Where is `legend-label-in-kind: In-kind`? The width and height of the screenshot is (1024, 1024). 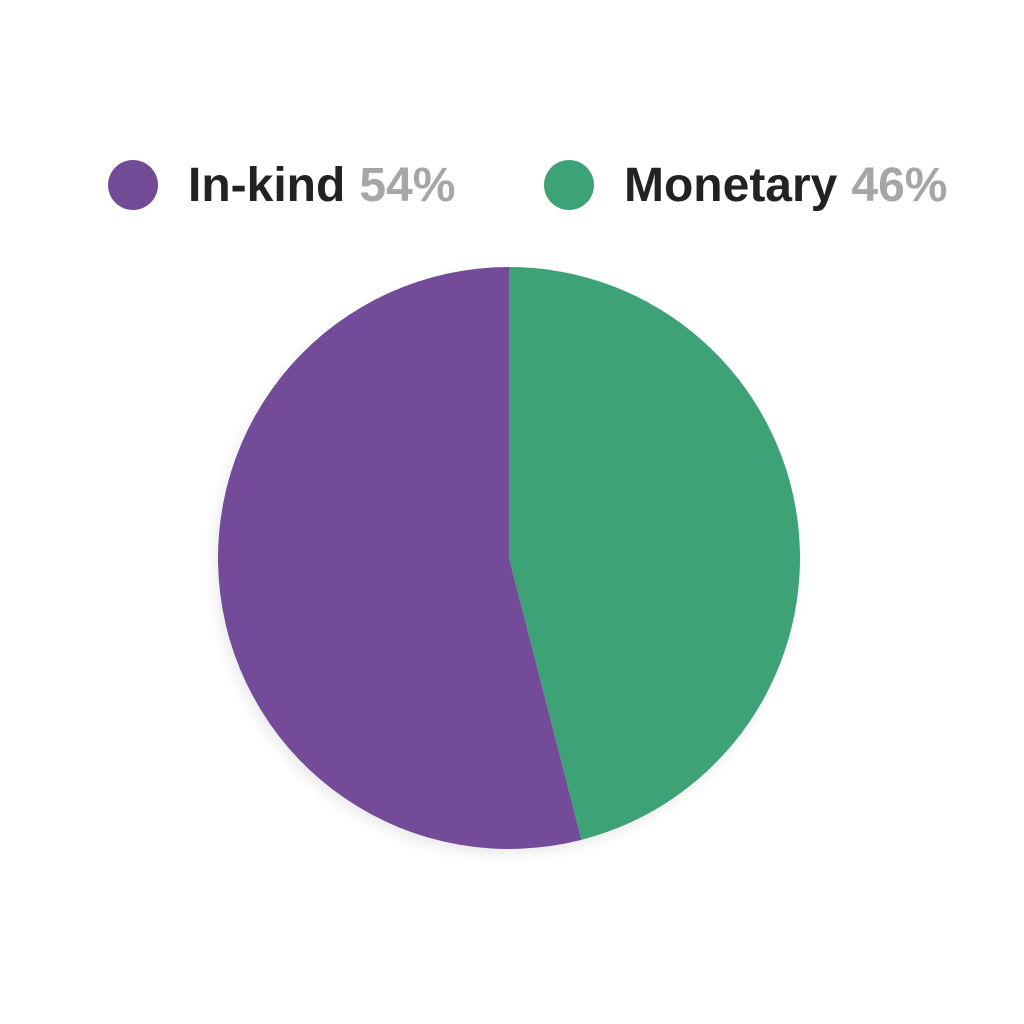 legend-label-in-kind: In-kind is located at coordinates (267, 185).